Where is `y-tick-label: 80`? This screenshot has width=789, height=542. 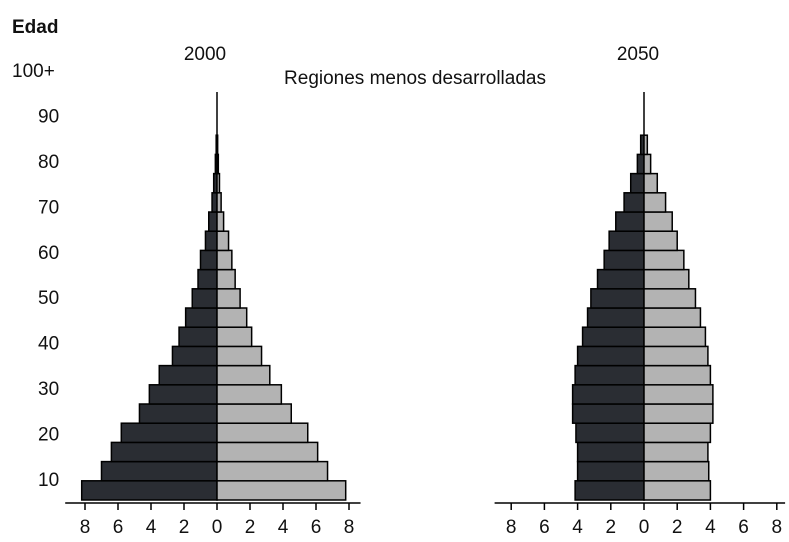
y-tick-label: 80 is located at coordinates (48, 162).